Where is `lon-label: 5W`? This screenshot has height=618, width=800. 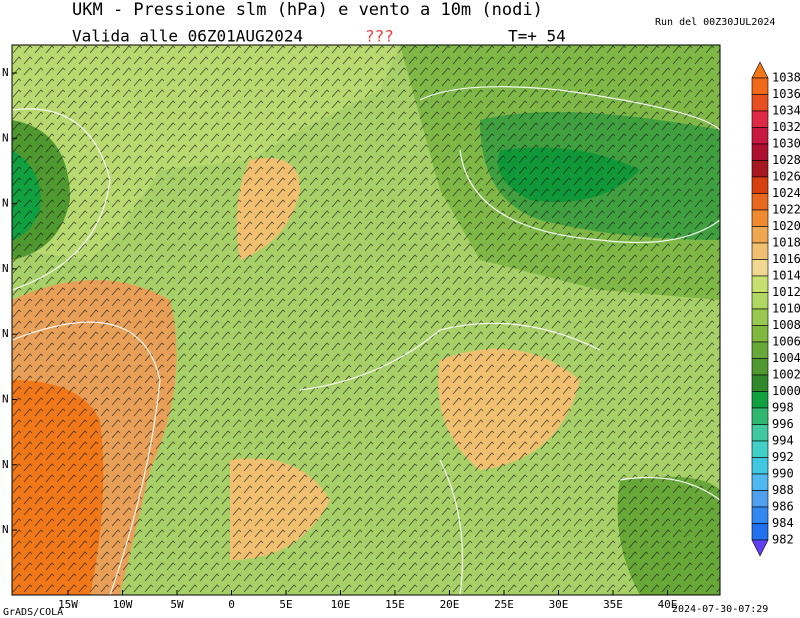 lon-label: 5W is located at coordinates (177, 604).